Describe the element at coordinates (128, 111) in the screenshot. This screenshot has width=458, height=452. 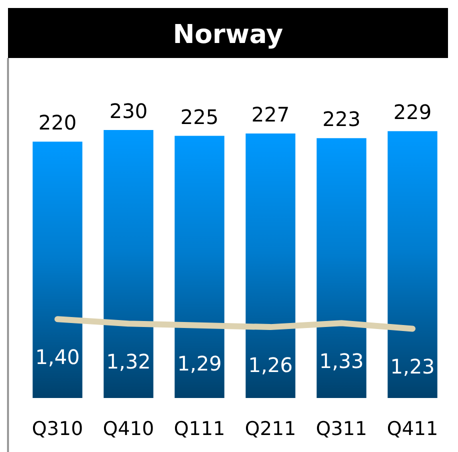
I see `data-label: 230` at that location.